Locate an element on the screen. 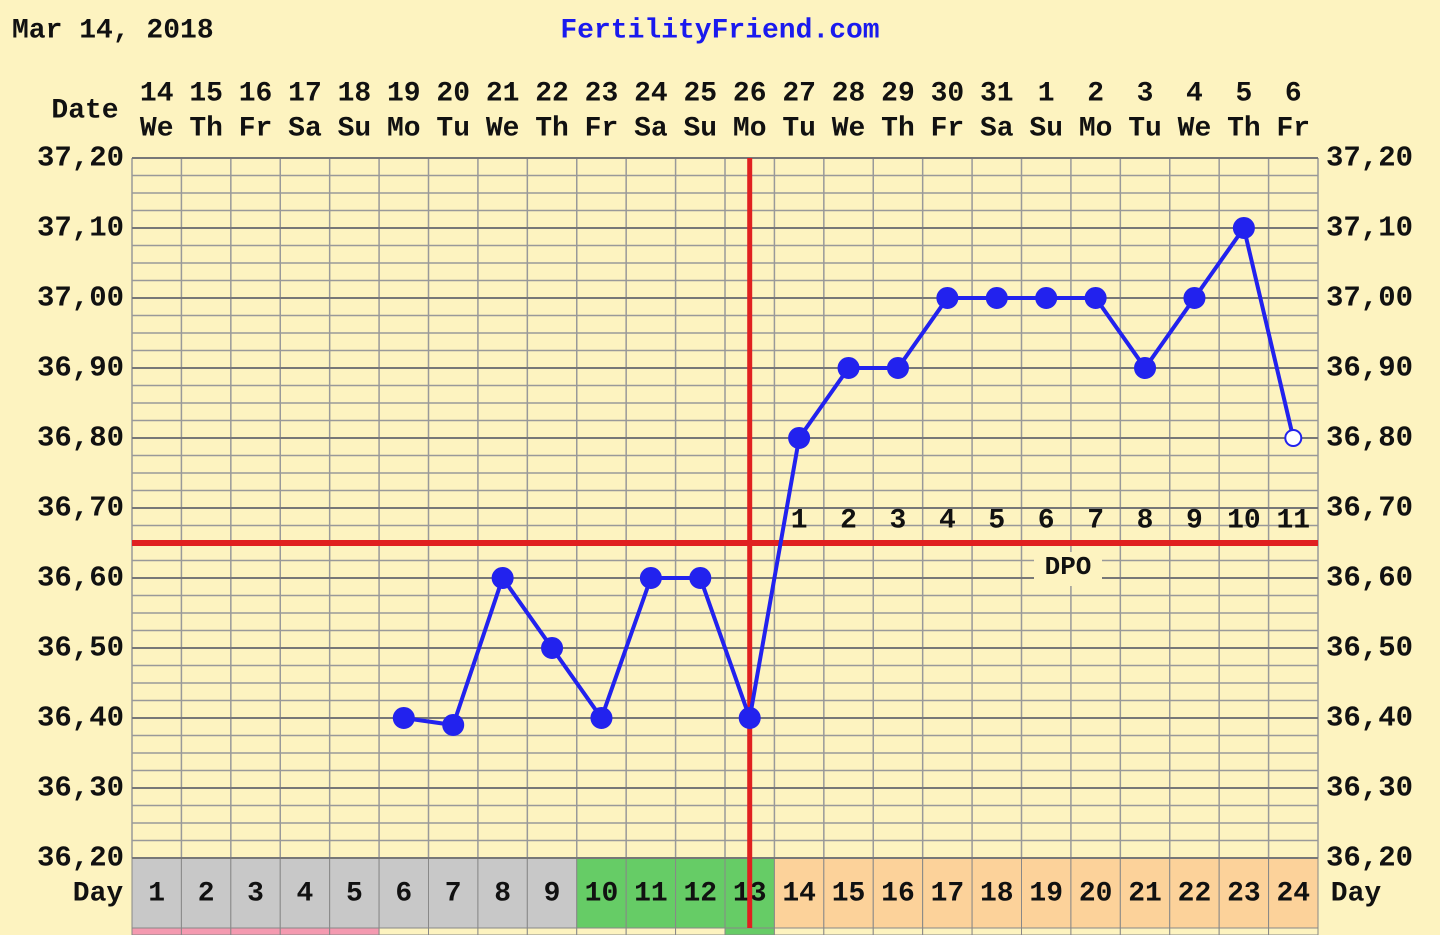  cycle-day: 16 is located at coordinates (898, 893).